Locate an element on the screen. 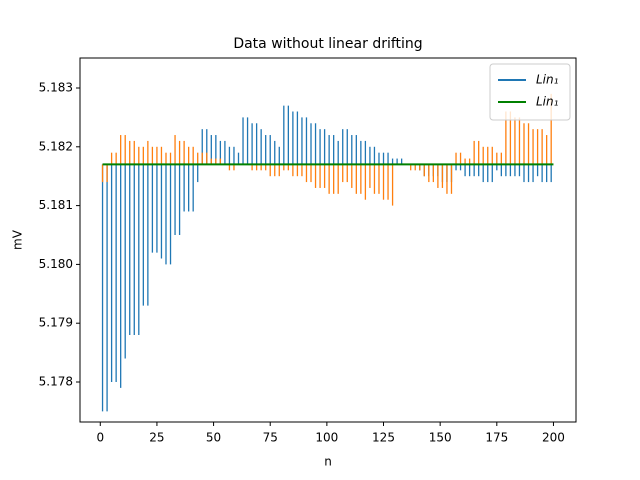  y-tick-label: 5.183 is located at coordinates (56, 87).